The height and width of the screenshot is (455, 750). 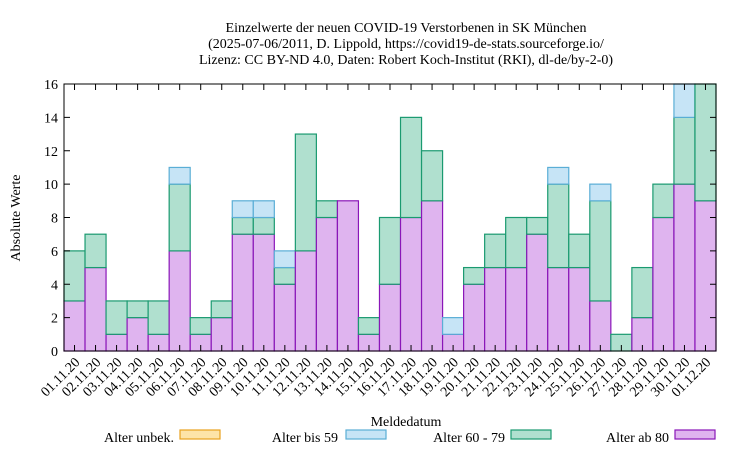 What do you see at coordinates (495, 251) in the screenshot?
I see `bar-21.11.20-alter-60-79` at bounding box center [495, 251].